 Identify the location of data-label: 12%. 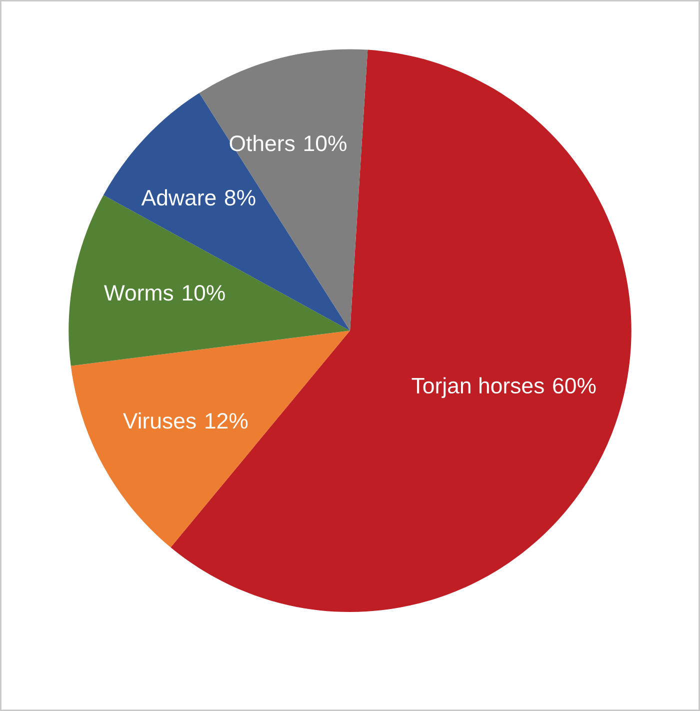
(227, 421).